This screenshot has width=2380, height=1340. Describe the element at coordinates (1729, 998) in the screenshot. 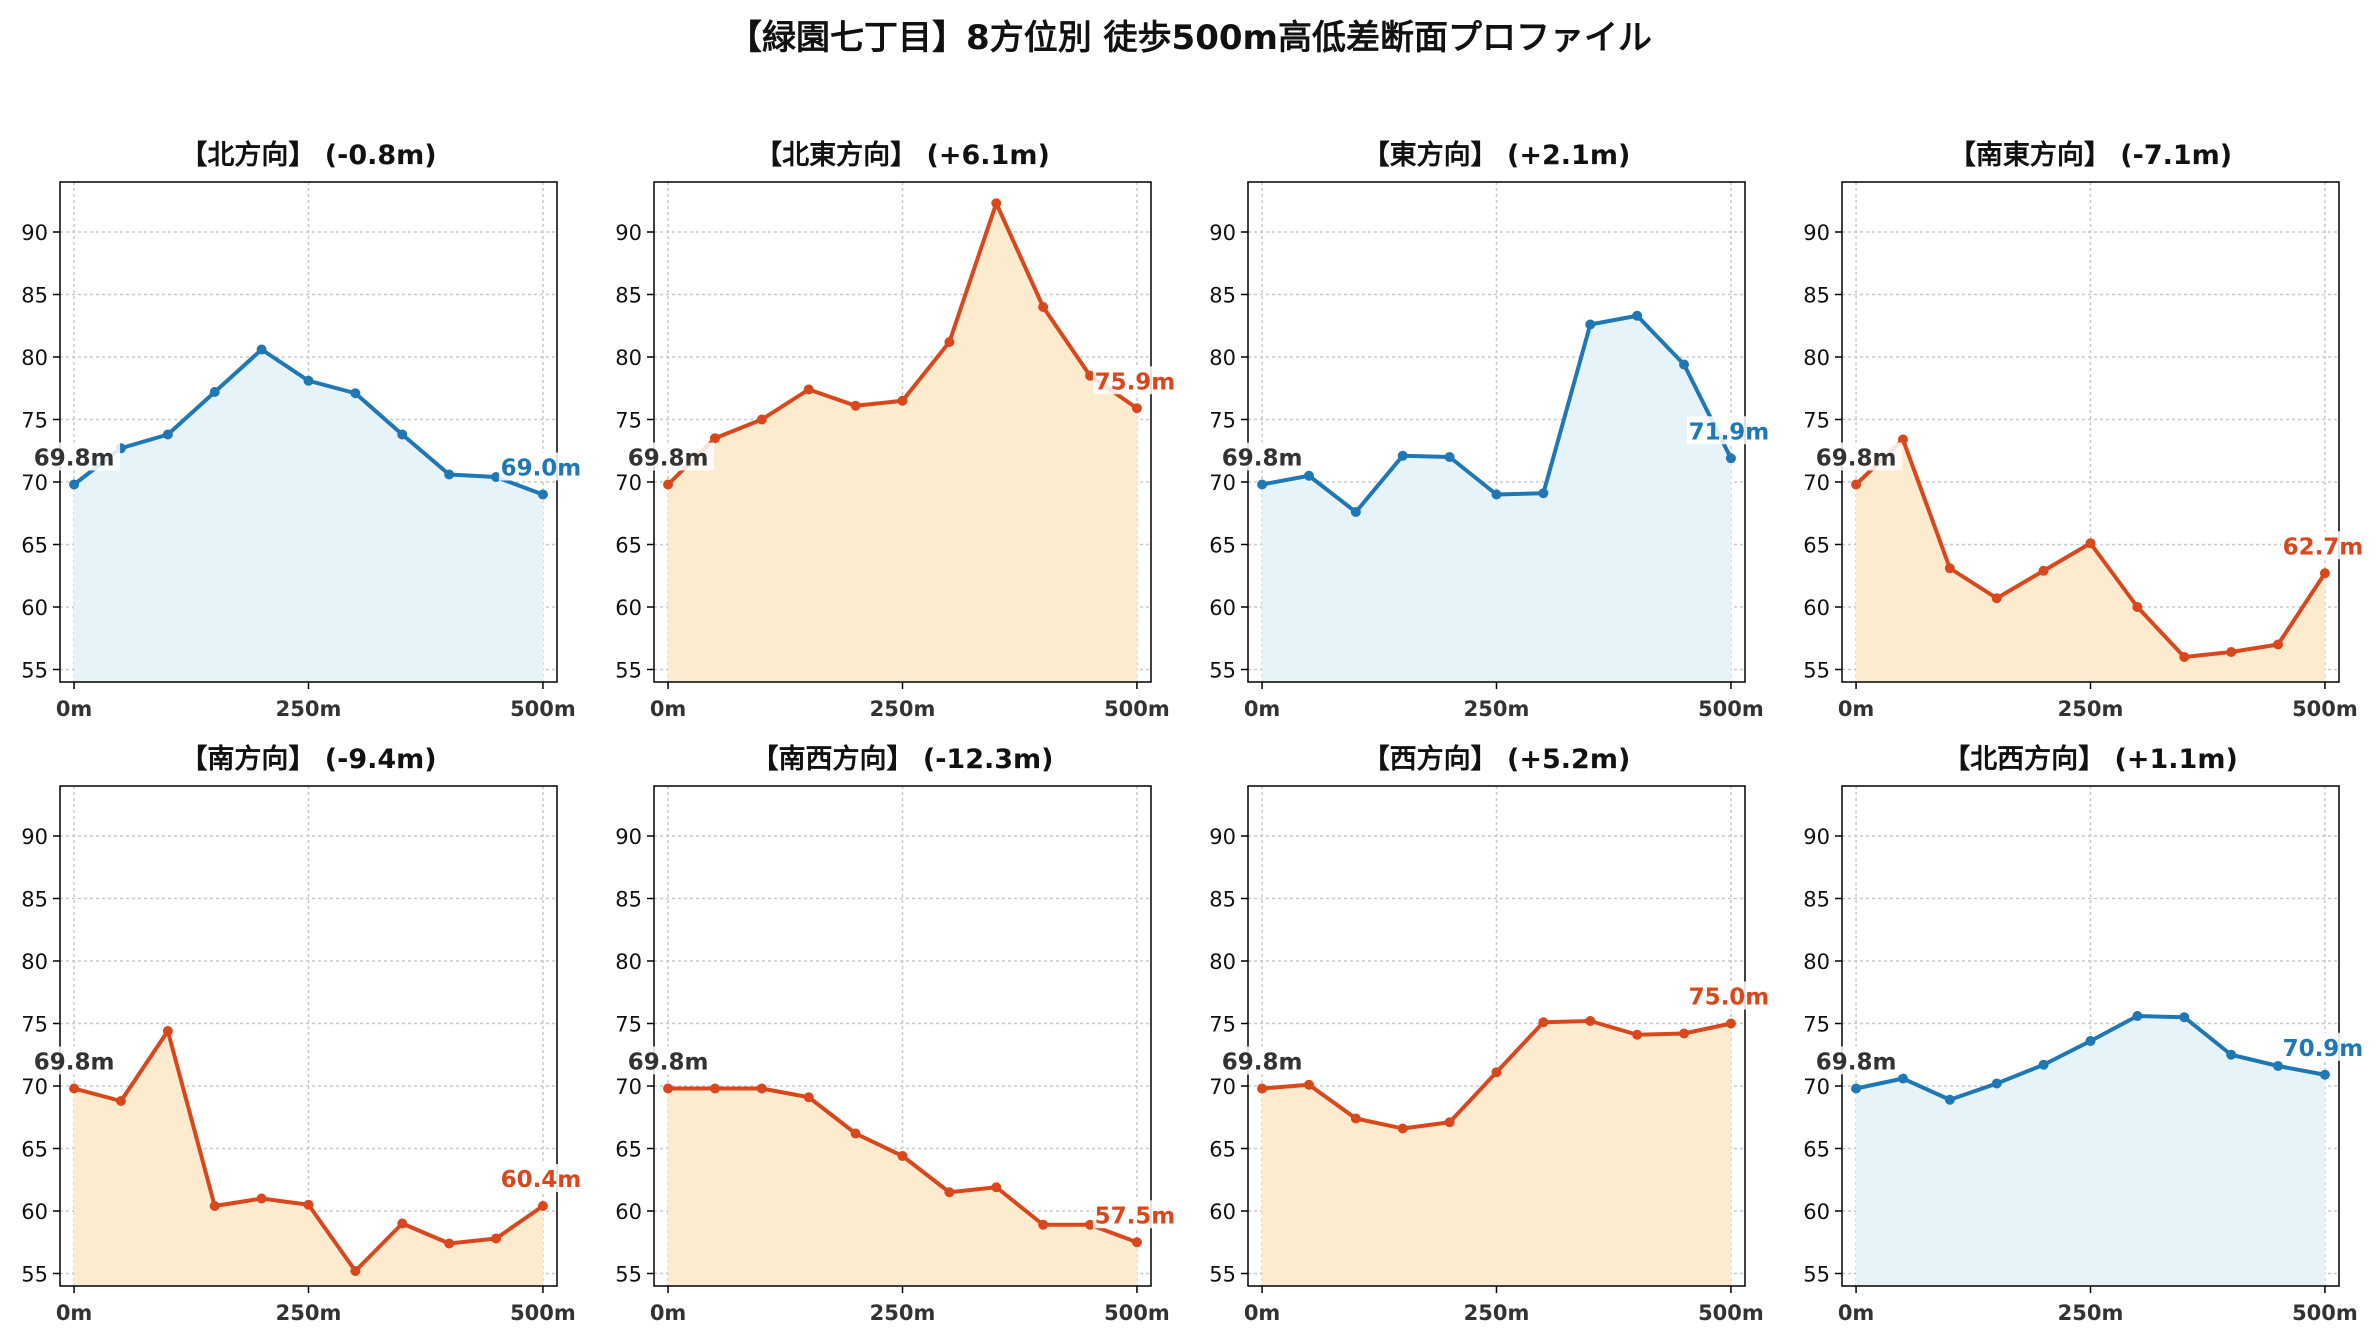

I see `end-value-label: 75.0m` at that location.